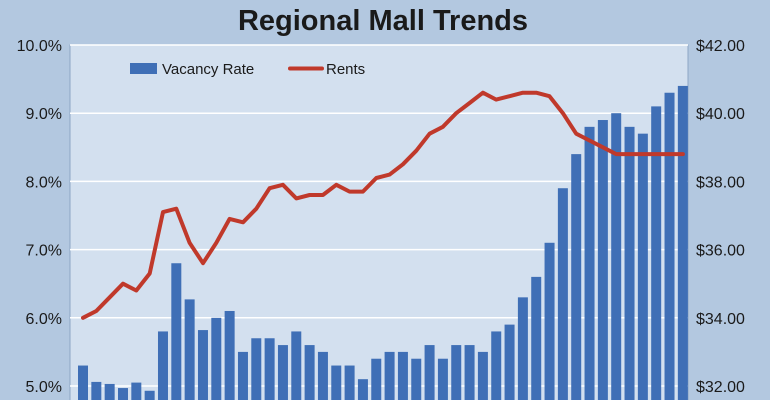 This screenshot has width=770, height=400. Describe the element at coordinates (720, 217) in the screenshot. I see `right-axis-ticks: $32.00 $34.00 $36.00 $38.00 $40.00 $42.00` at that location.